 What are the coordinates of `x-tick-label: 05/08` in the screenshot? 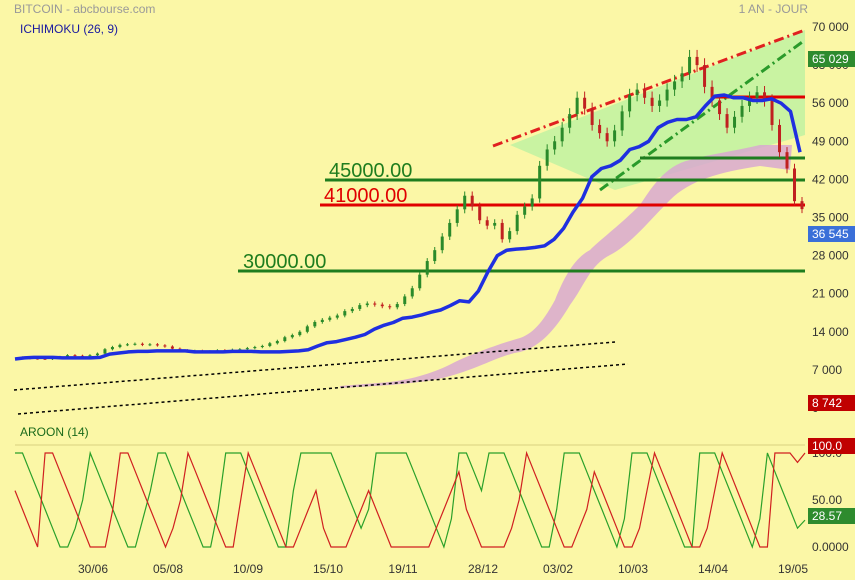 It's located at (168, 569).